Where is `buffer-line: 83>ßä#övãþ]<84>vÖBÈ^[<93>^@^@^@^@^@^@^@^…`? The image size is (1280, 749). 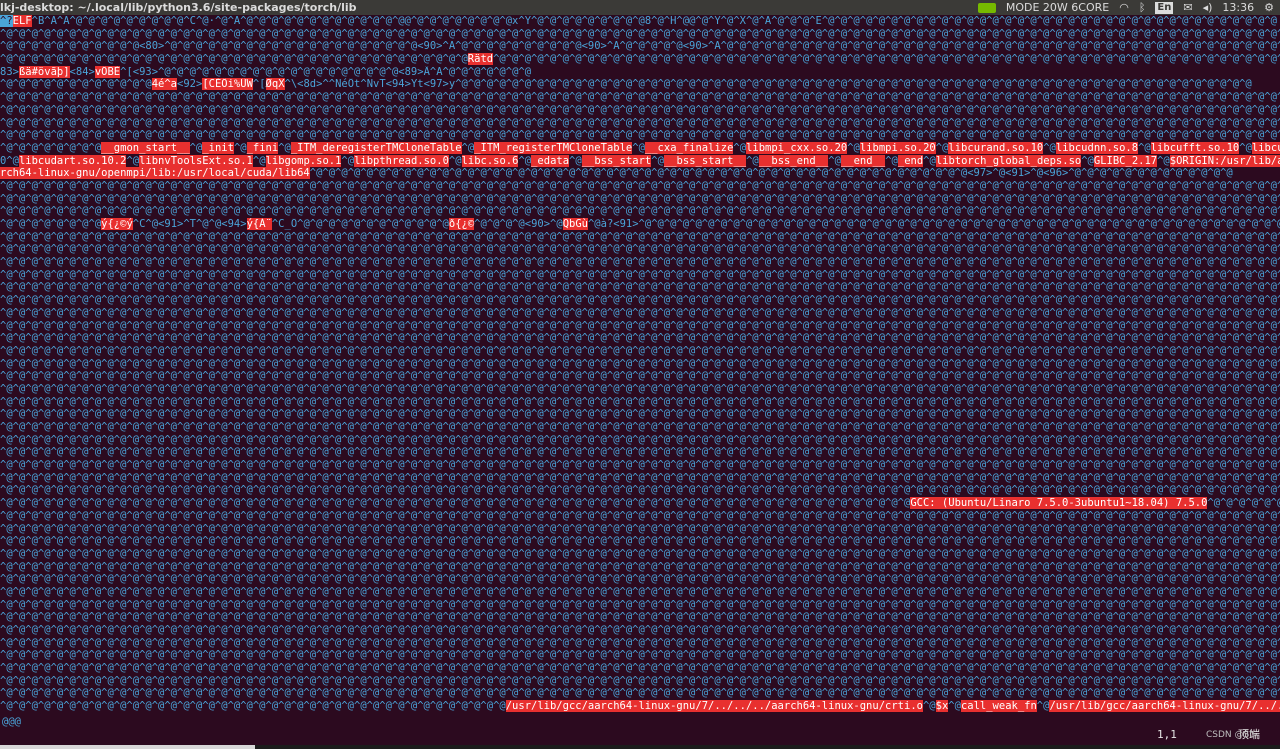 buffer-line: 83>ßä#övãþ]<84>vÖBÈ^[<93>^@^@^@^@^@^@^@^… is located at coordinates (266, 71).